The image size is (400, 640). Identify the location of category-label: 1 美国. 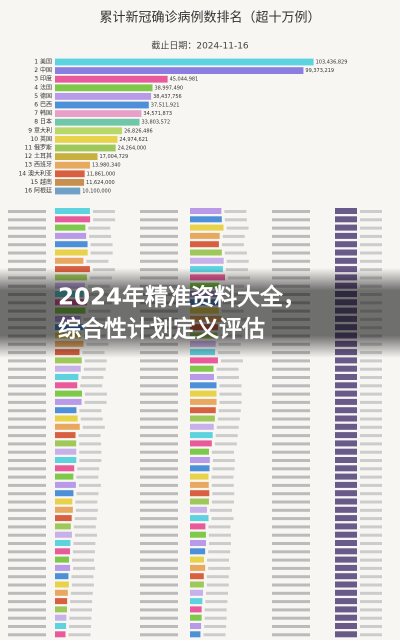
(43, 62).